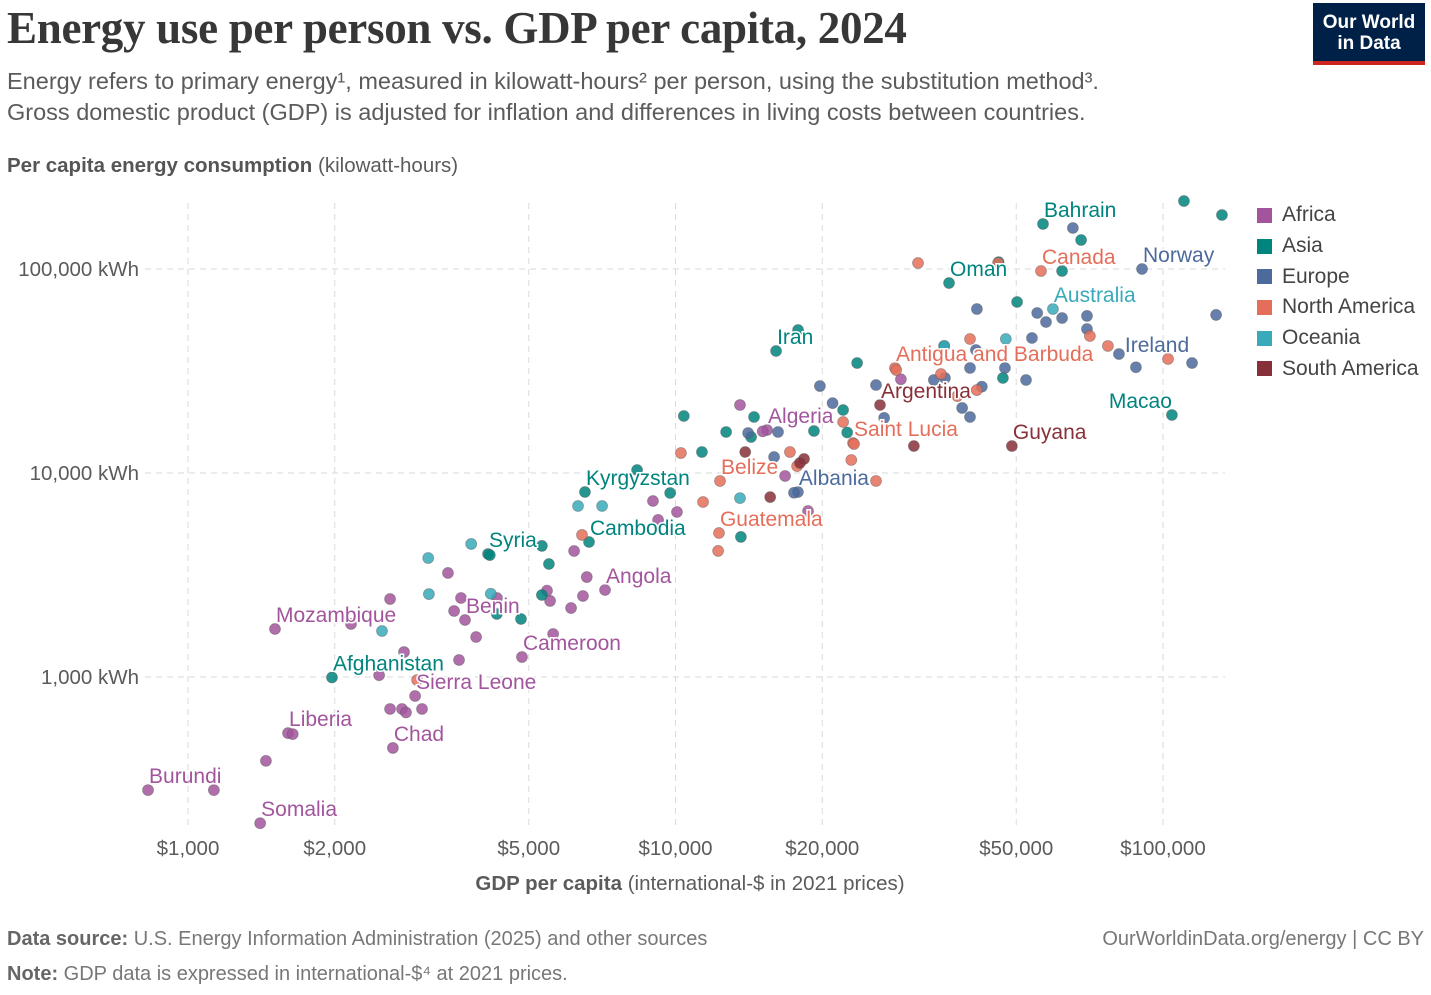 This screenshot has height=995, width=1431. Describe the element at coordinates (1338, 215) in the screenshot. I see `legend-item: Africa` at that location.